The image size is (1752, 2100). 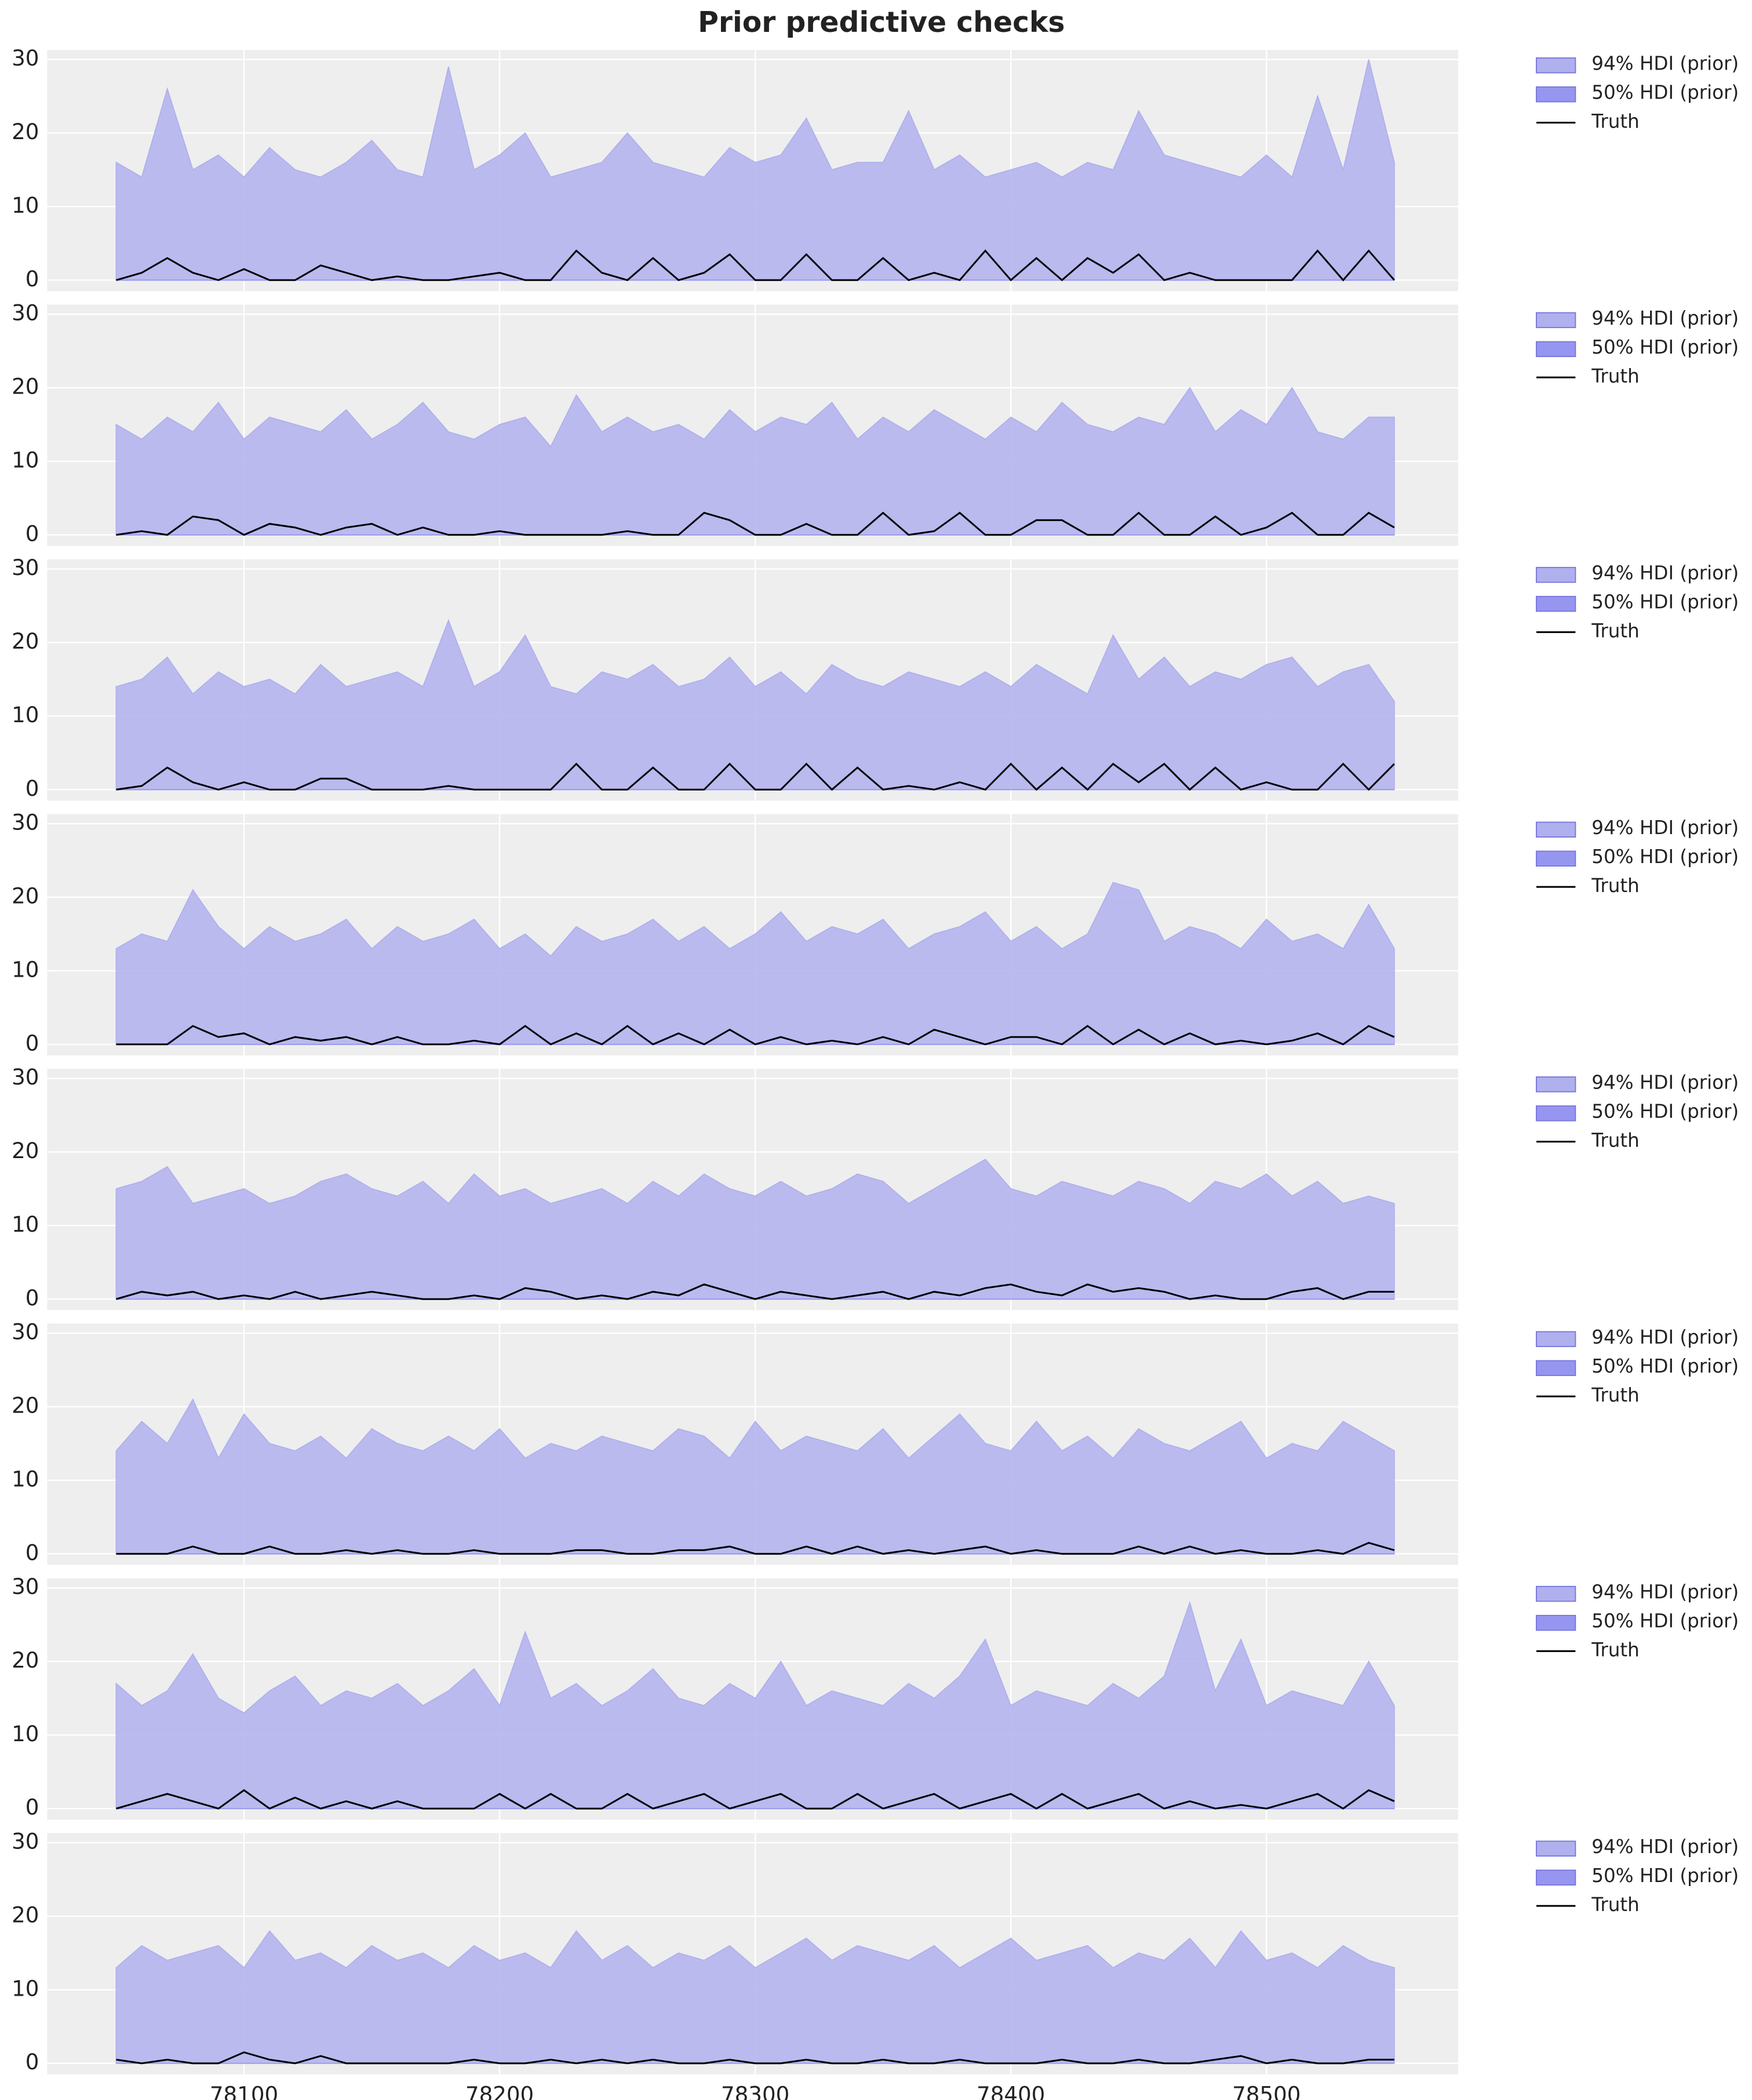 What do you see at coordinates (500, 2090) in the screenshot?
I see `x-tick-label: 78200` at bounding box center [500, 2090].